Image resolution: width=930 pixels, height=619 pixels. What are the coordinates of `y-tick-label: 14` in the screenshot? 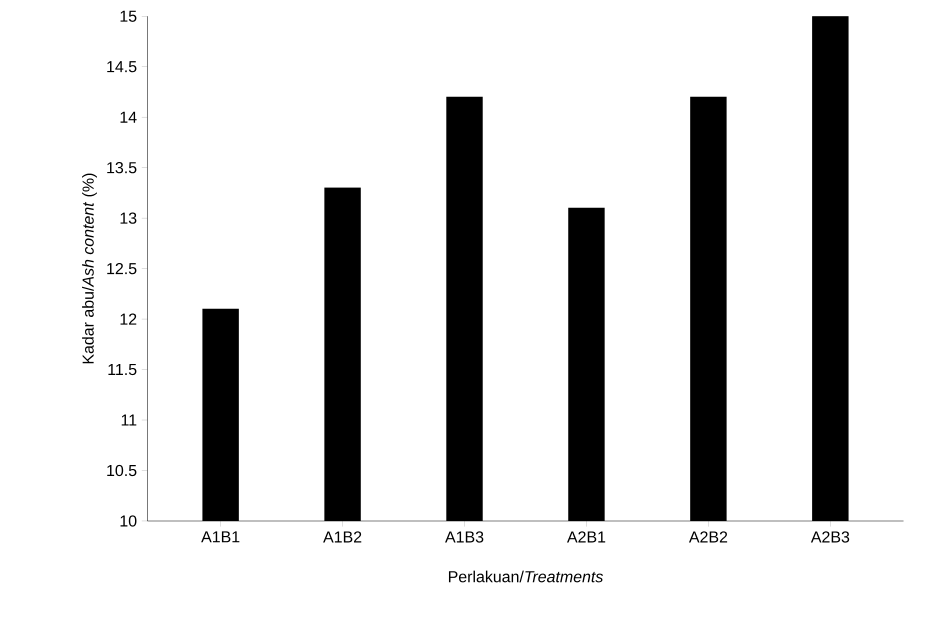 It's located at (128, 117).